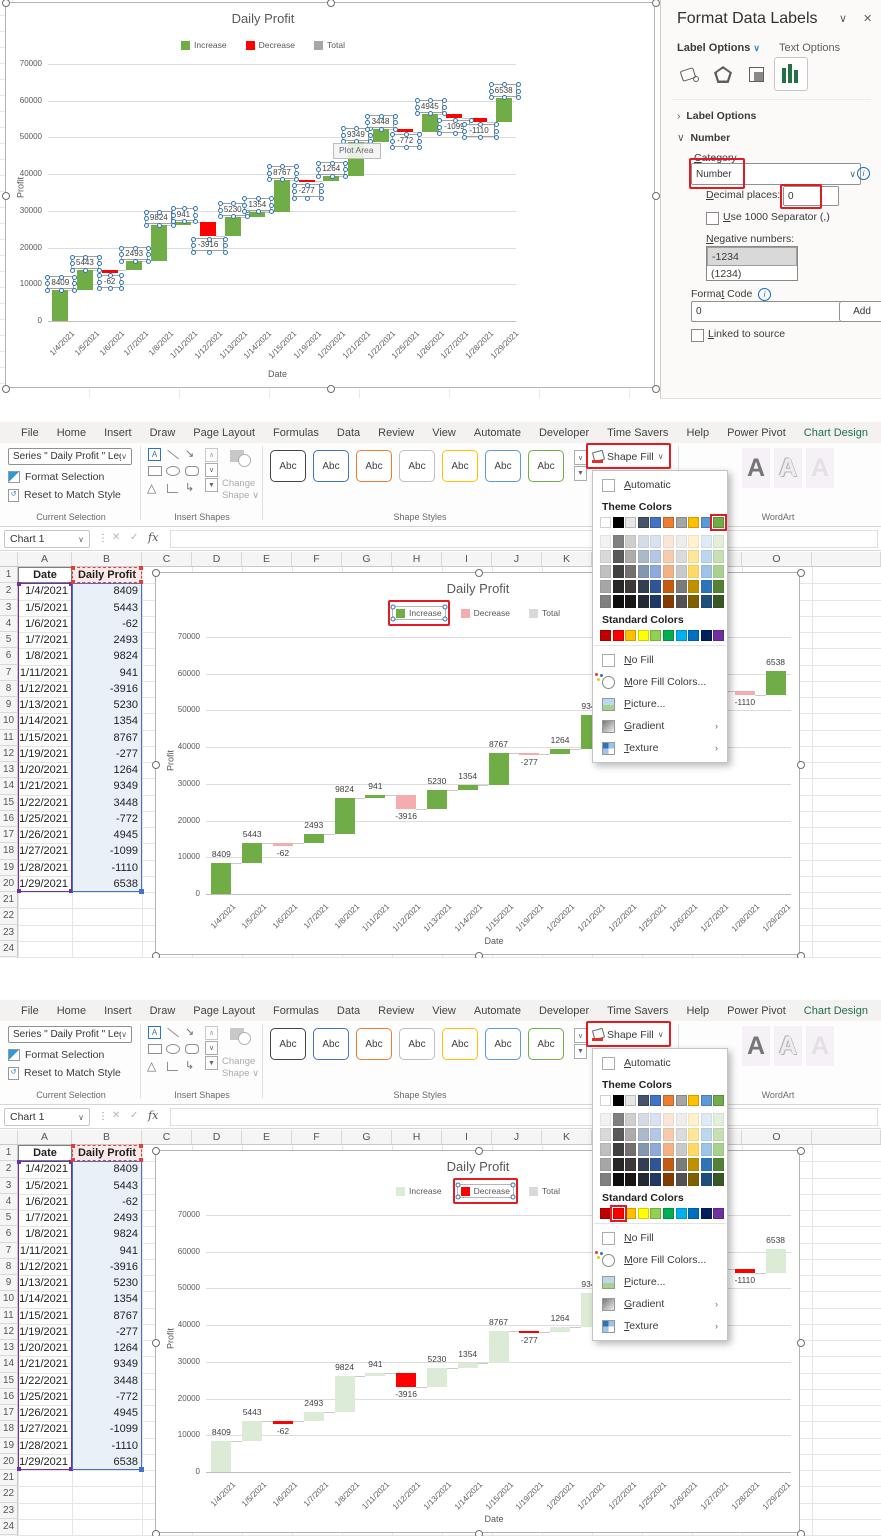 The height and width of the screenshot is (1536, 881). Describe the element at coordinates (43, 1315) in the screenshot. I see `cell-A11: 1/15/2021` at that location.